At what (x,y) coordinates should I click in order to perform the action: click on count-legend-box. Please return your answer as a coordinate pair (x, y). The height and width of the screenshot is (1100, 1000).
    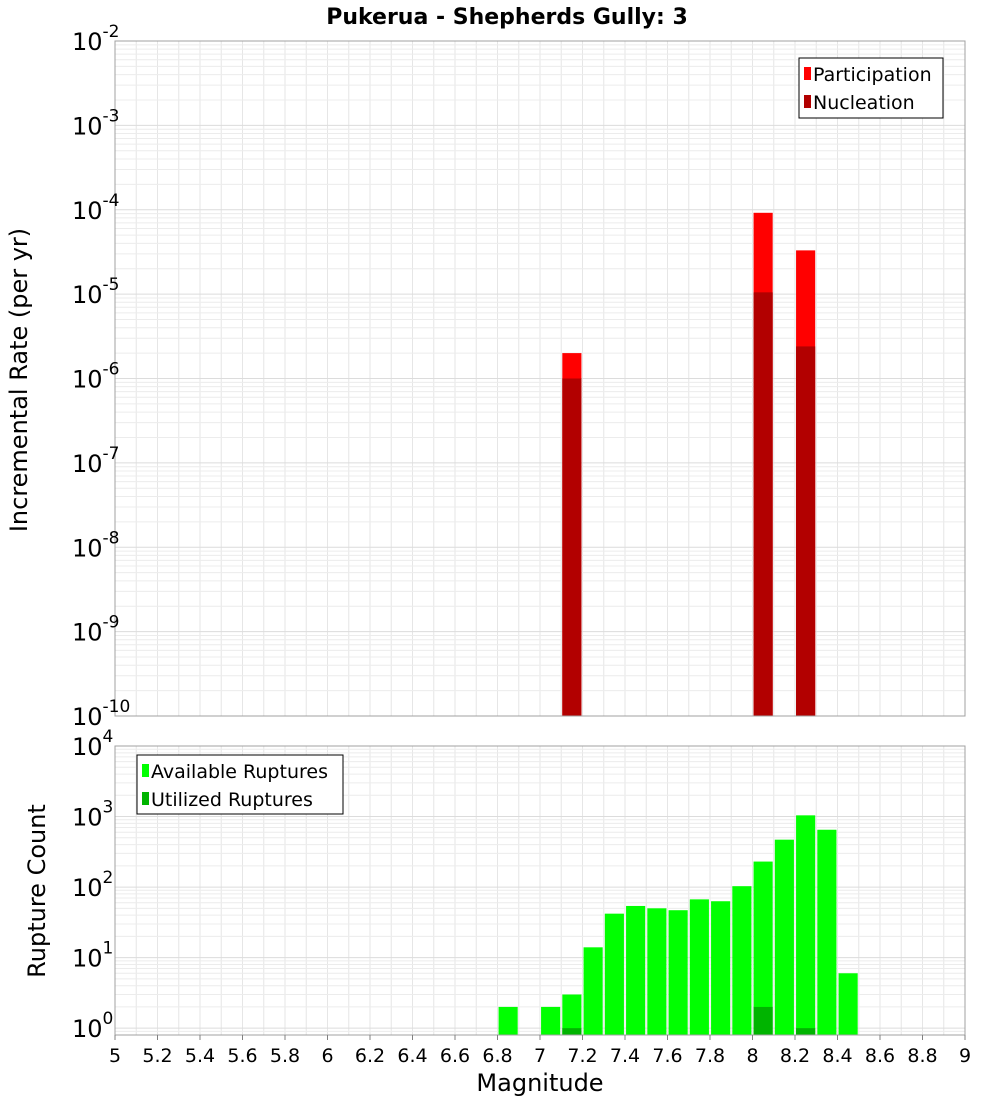
    Looking at the image, I should click on (240, 784).